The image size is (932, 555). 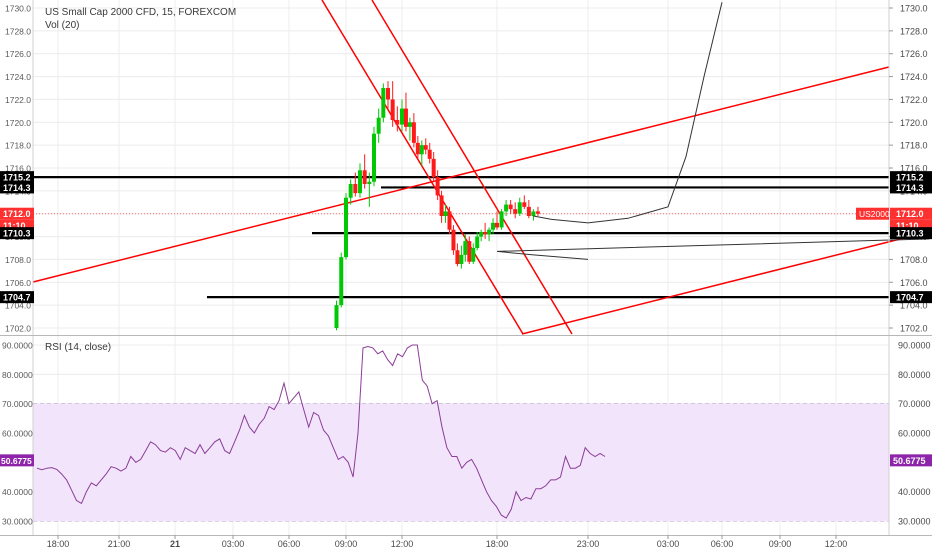 What do you see at coordinates (62, 25) in the screenshot?
I see `volume-label: Vol (20)` at bounding box center [62, 25].